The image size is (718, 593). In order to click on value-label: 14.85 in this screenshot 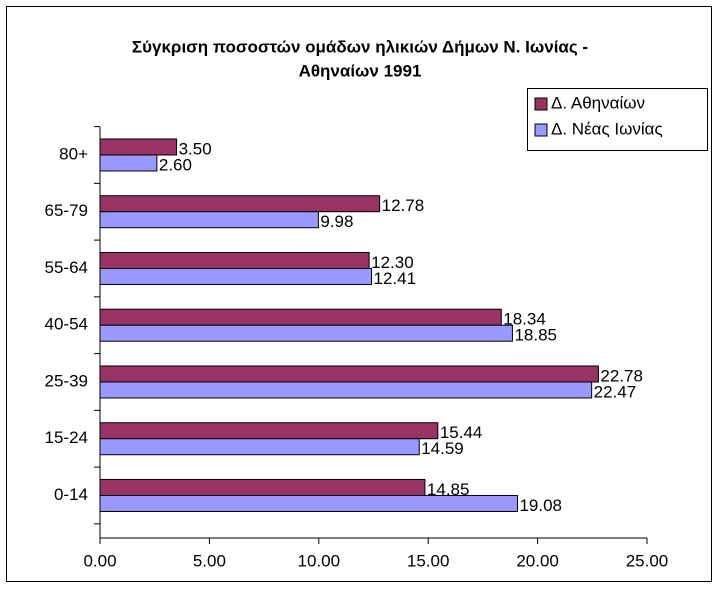, I will do `click(448, 489)`.